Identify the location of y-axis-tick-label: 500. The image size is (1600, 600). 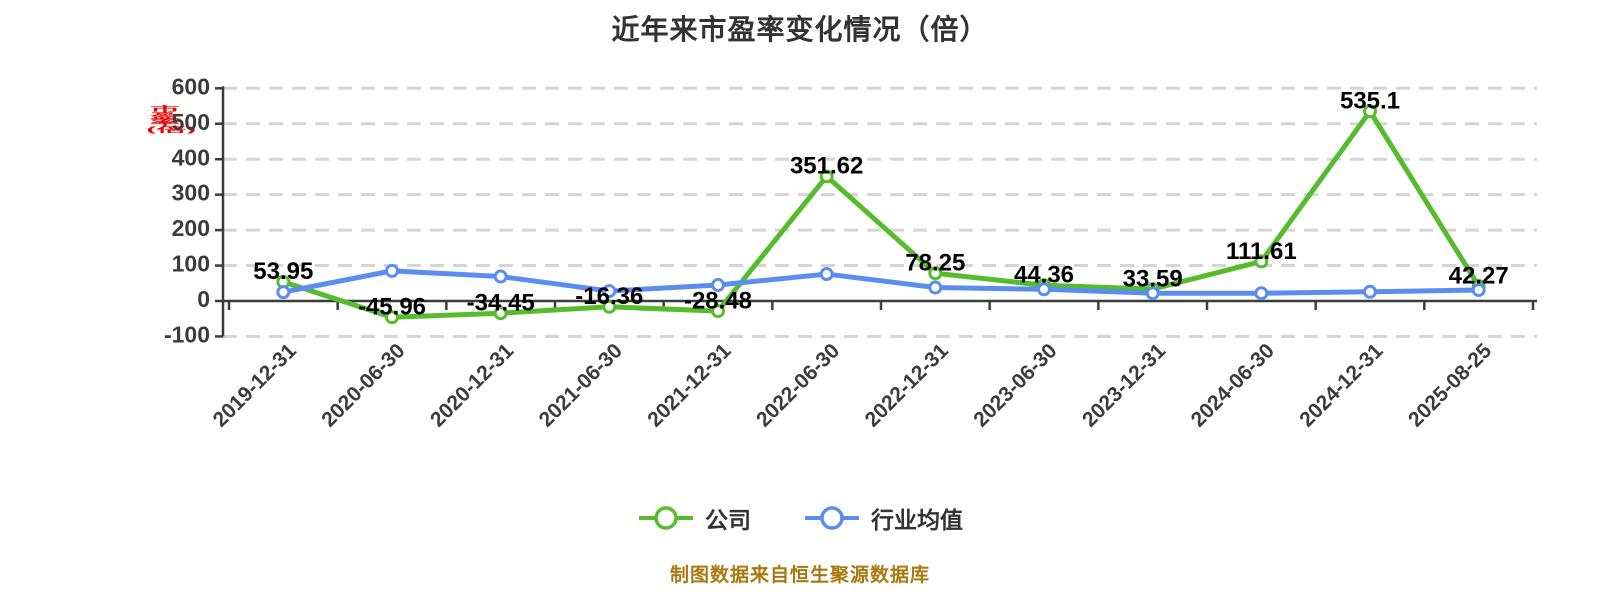
(191, 122).